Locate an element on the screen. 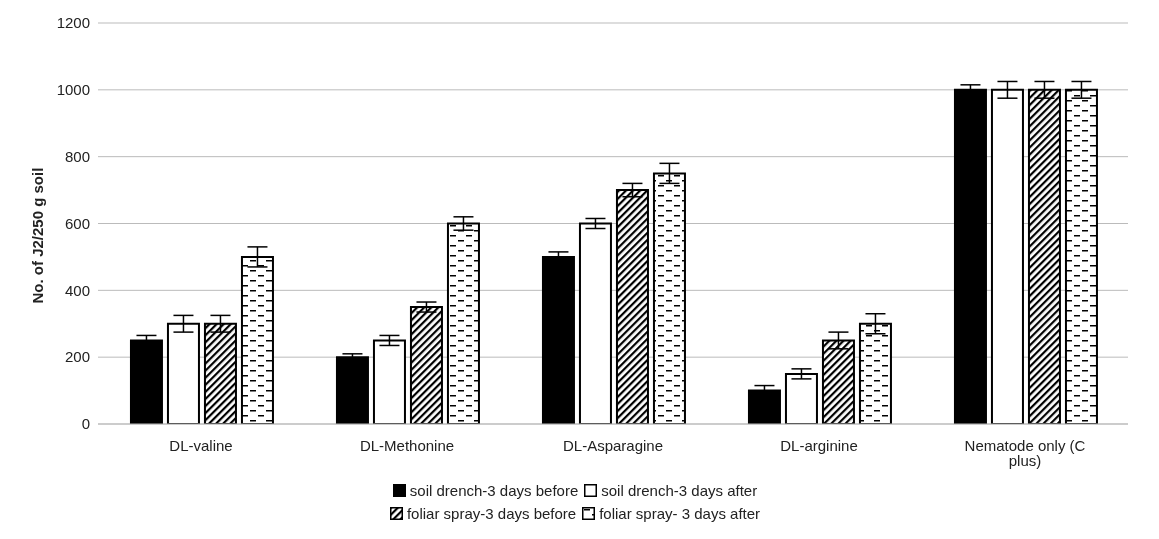 Image resolution: width=1159 pixels, height=539 pixels. y-tick-label: 1000 is located at coordinates (73, 90).